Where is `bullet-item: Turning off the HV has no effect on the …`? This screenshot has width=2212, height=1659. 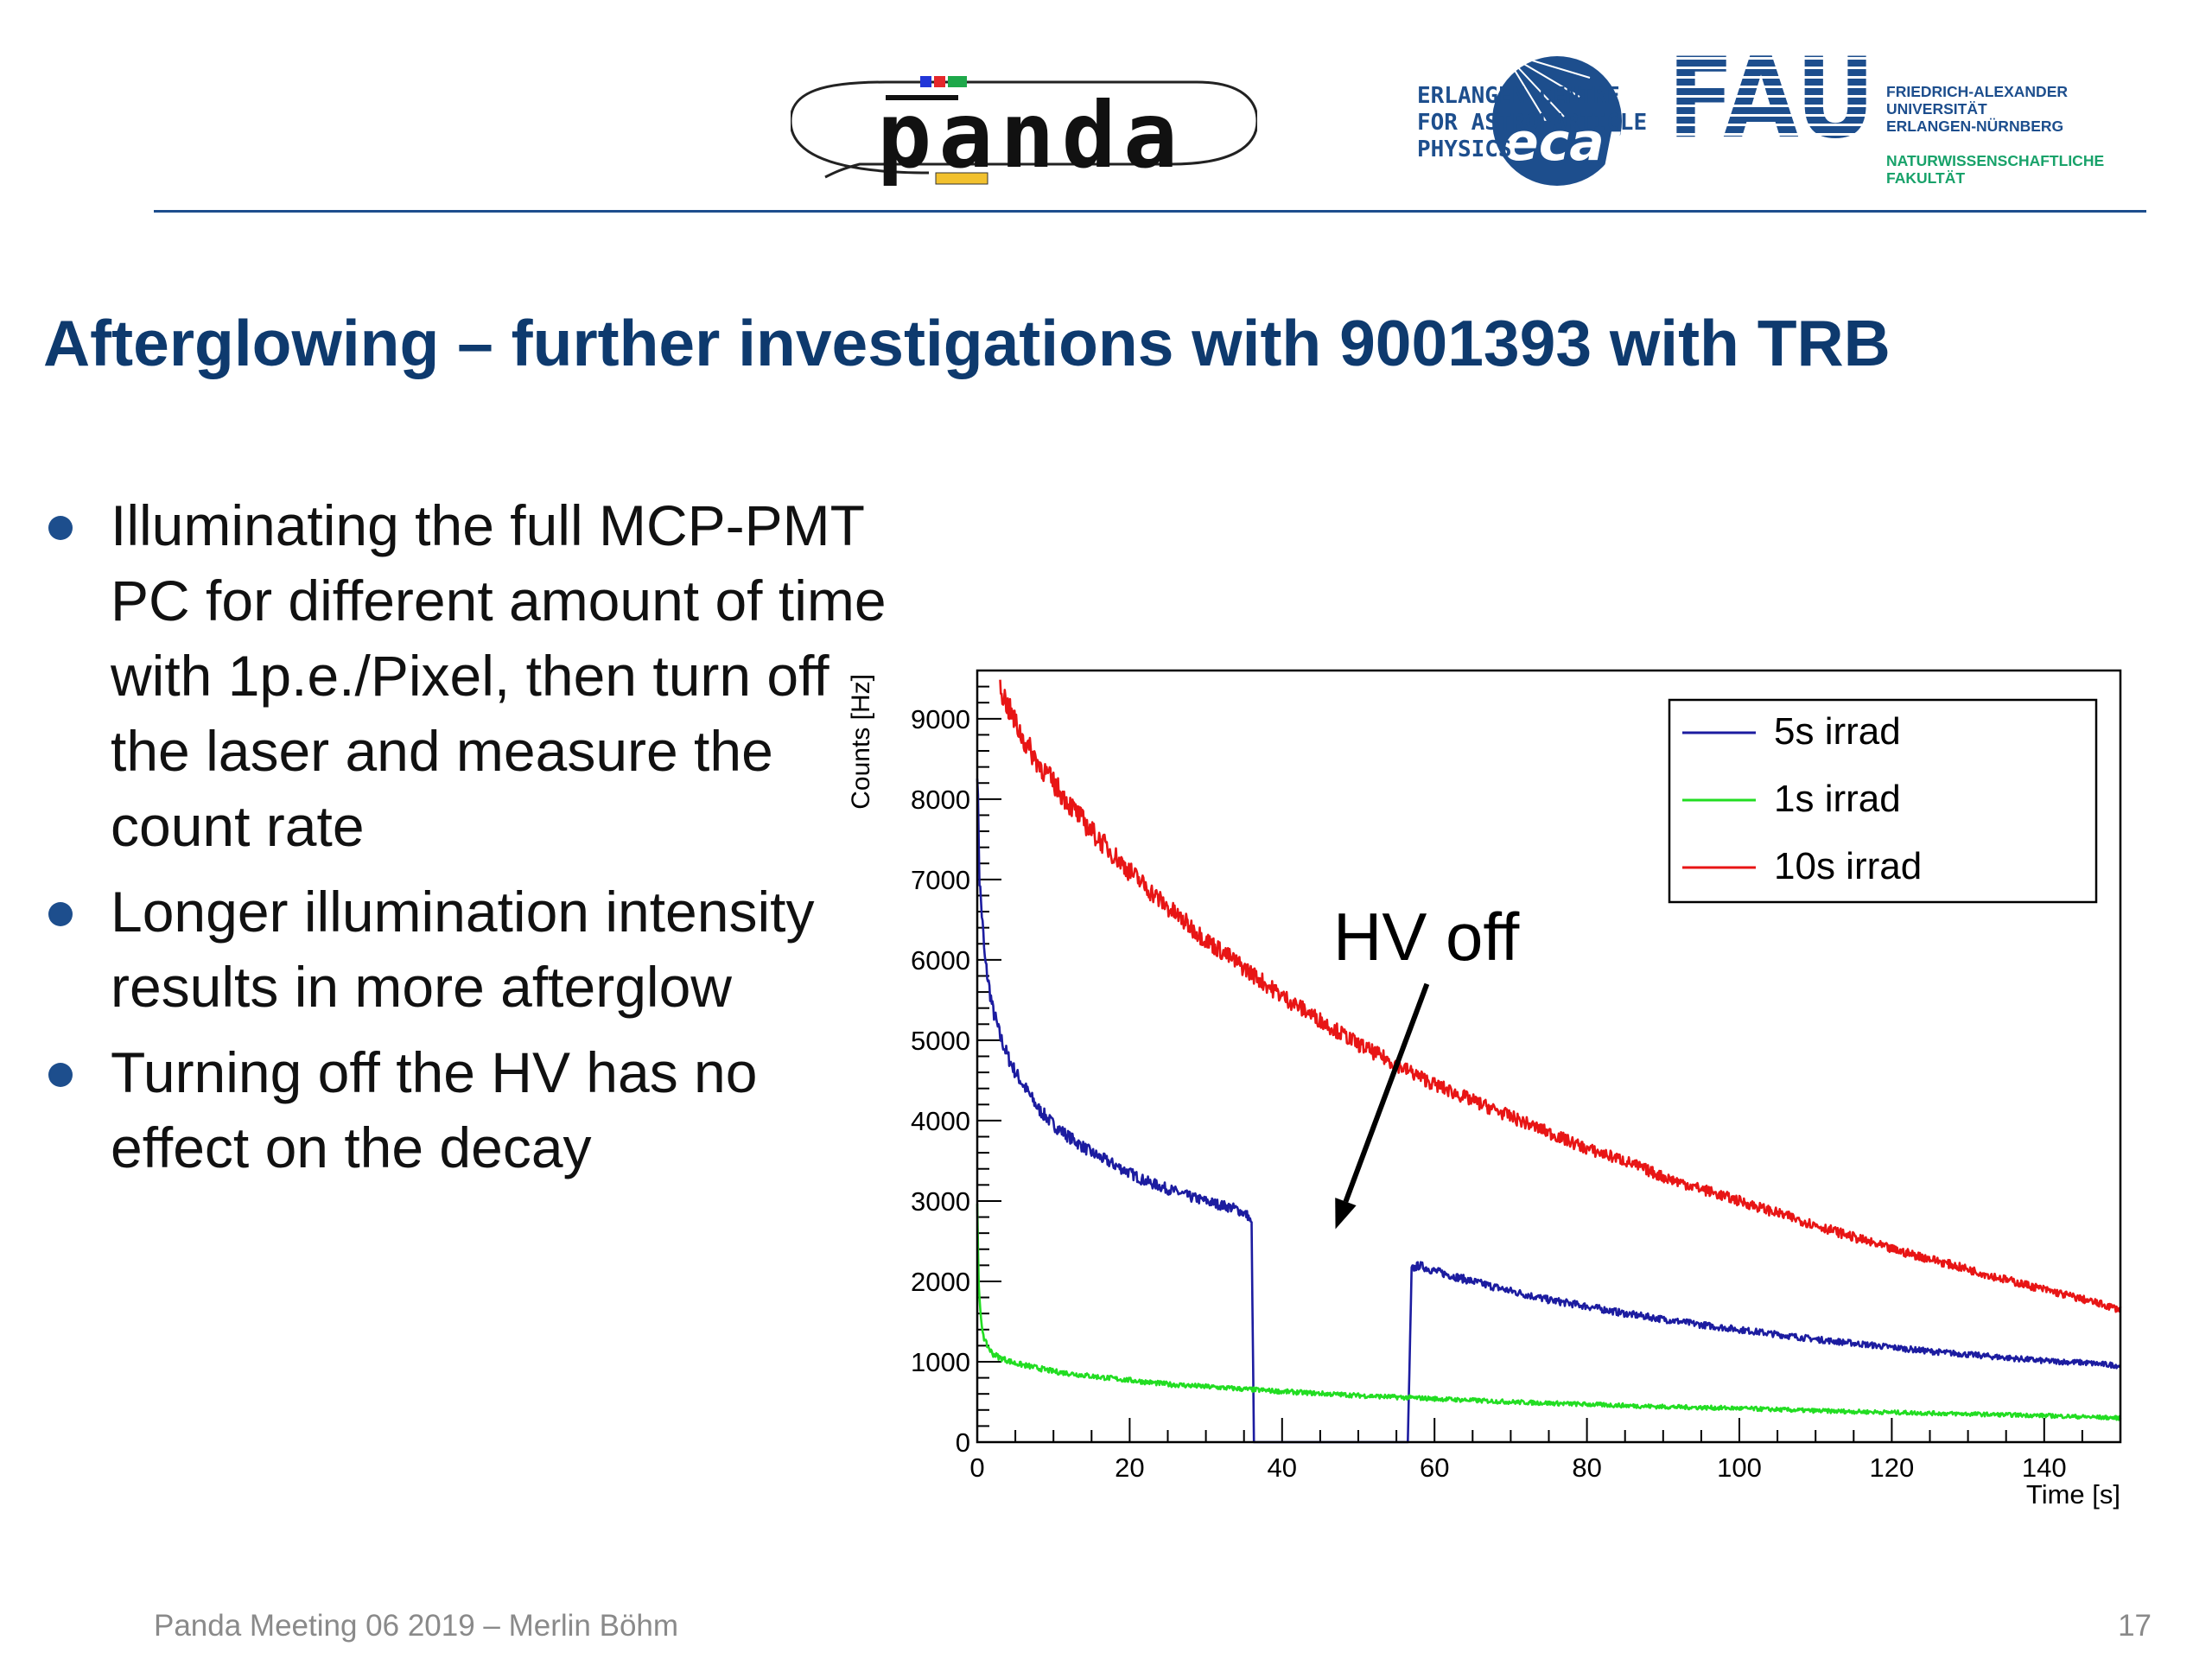
bullet-item: Turning off the HV has no effect on the … is located at coordinates (475, 1110).